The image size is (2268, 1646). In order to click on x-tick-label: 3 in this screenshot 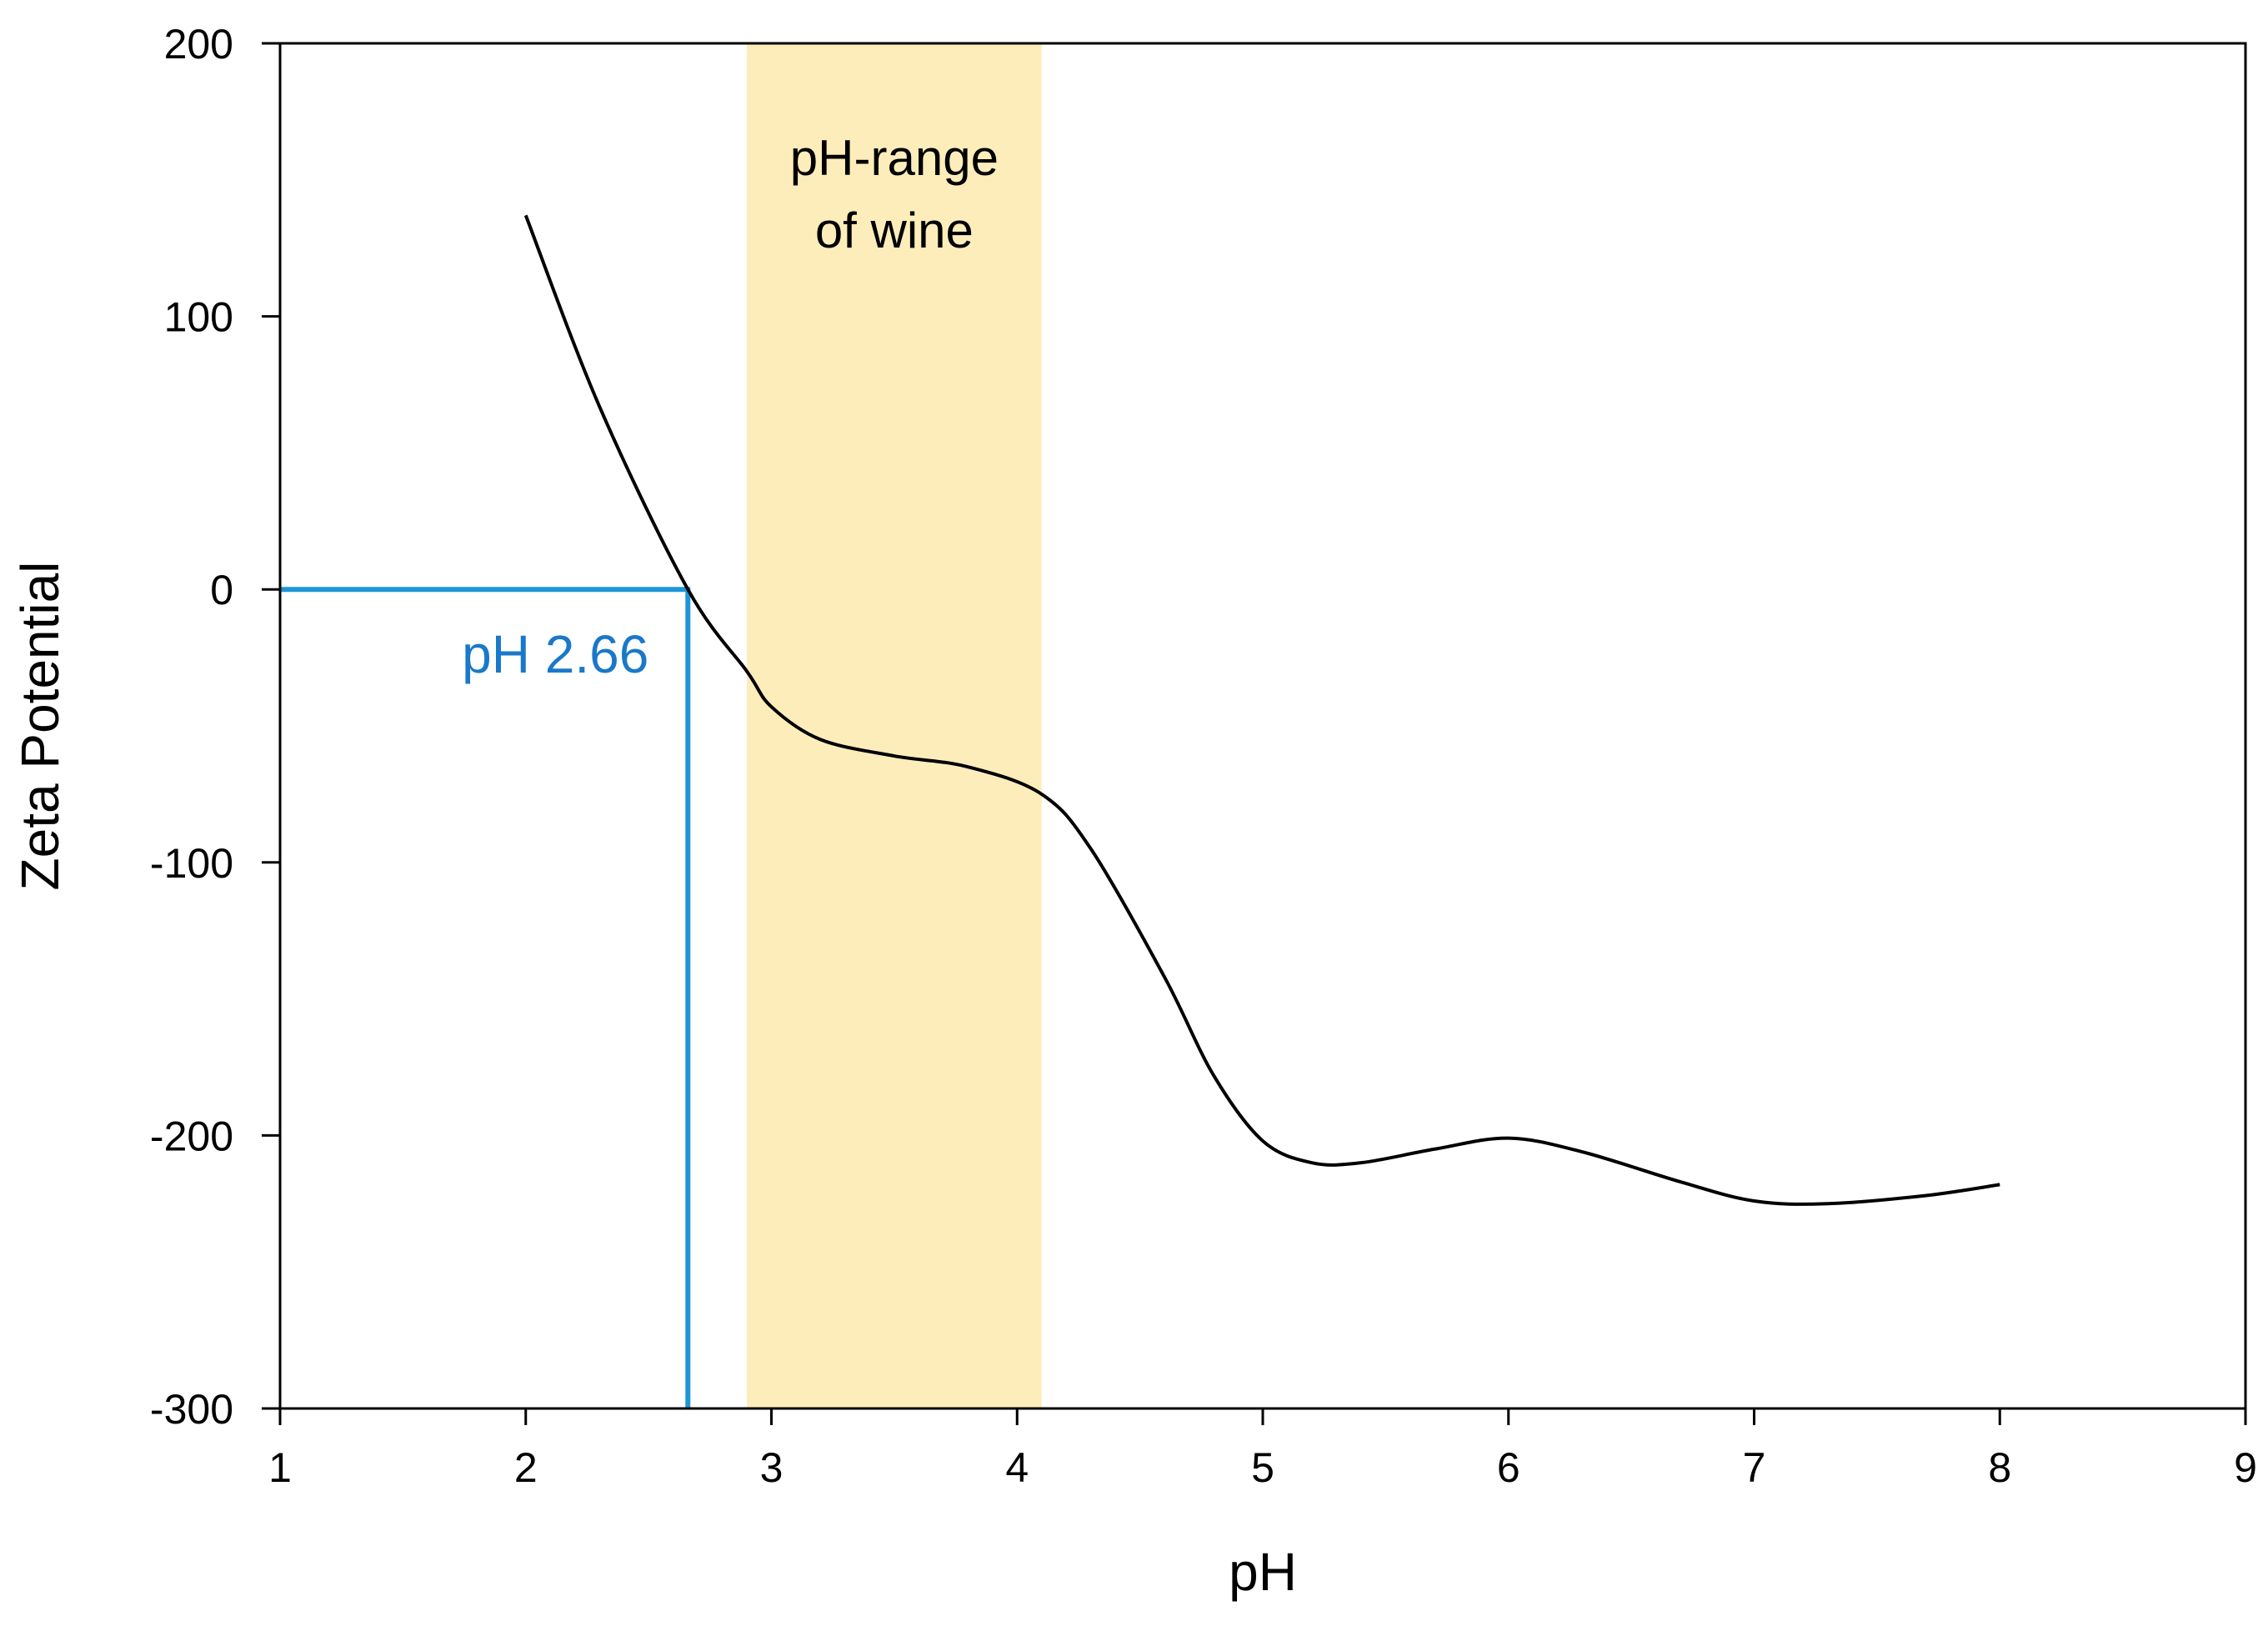, I will do `click(772, 1467)`.